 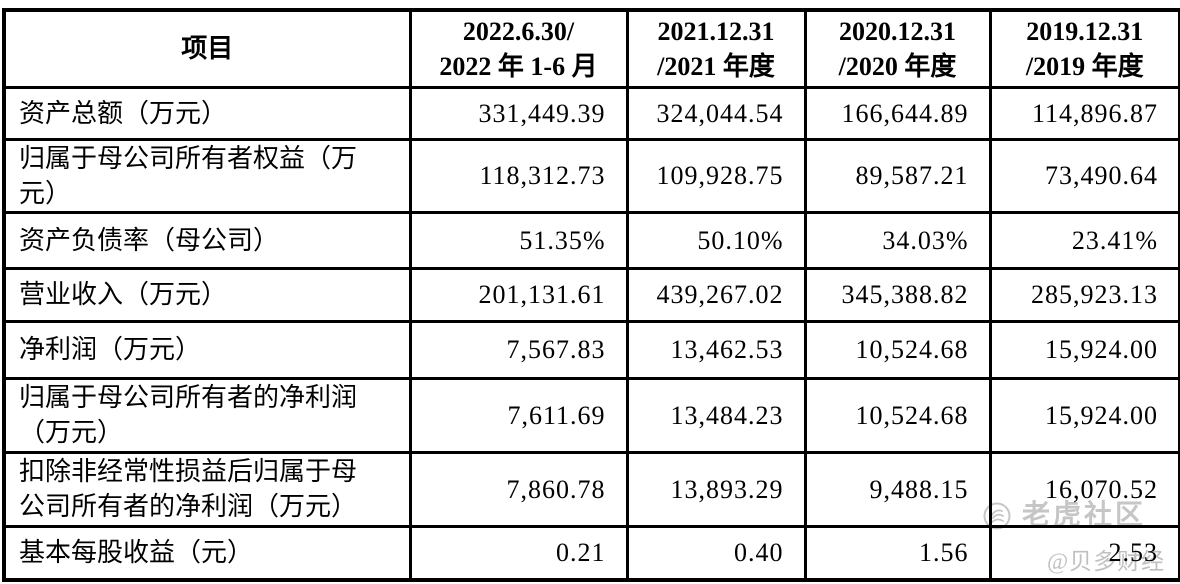 I want to click on cell-value: 7,860.78, so click(x=518, y=489).